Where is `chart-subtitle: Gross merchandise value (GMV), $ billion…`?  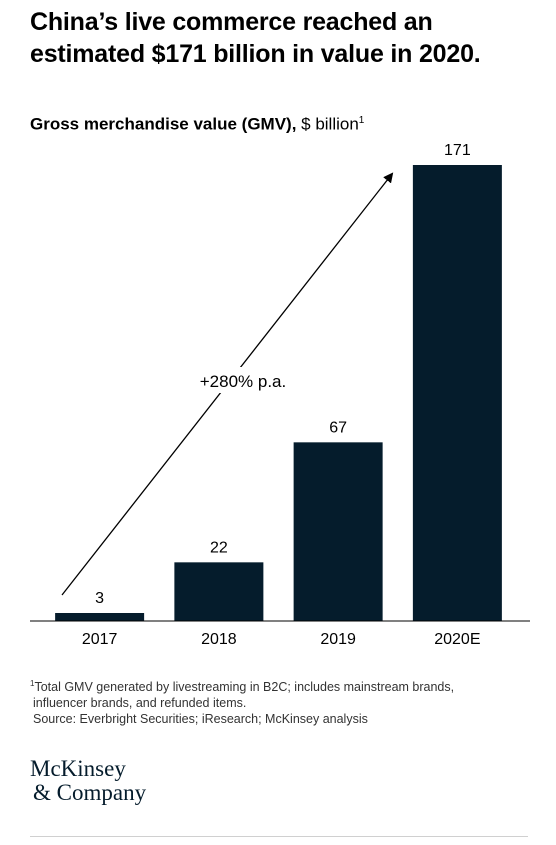 chart-subtitle: Gross merchandise value (GMV), $ billion… is located at coordinates (197, 123).